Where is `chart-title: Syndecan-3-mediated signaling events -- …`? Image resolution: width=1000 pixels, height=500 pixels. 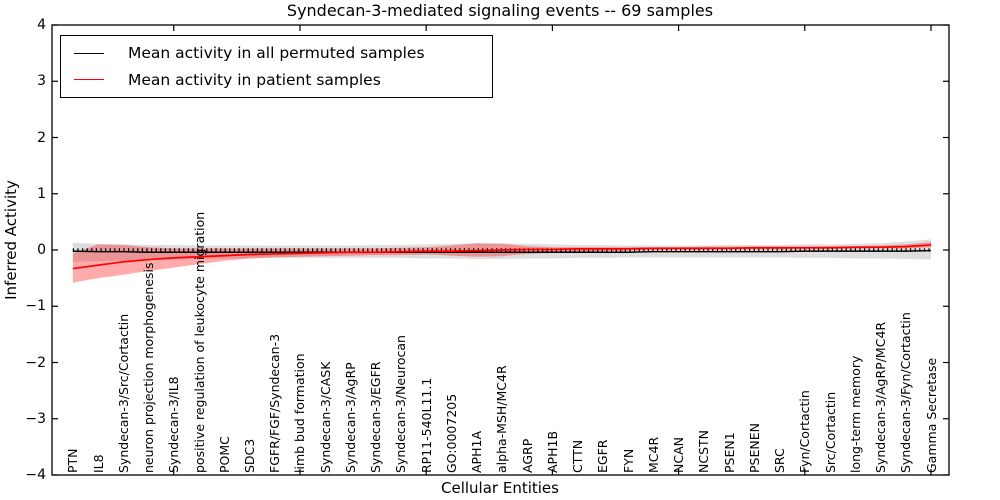
chart-title: Syndecan-3-mediated signaling events -- … is located at coordinates (500, 10).